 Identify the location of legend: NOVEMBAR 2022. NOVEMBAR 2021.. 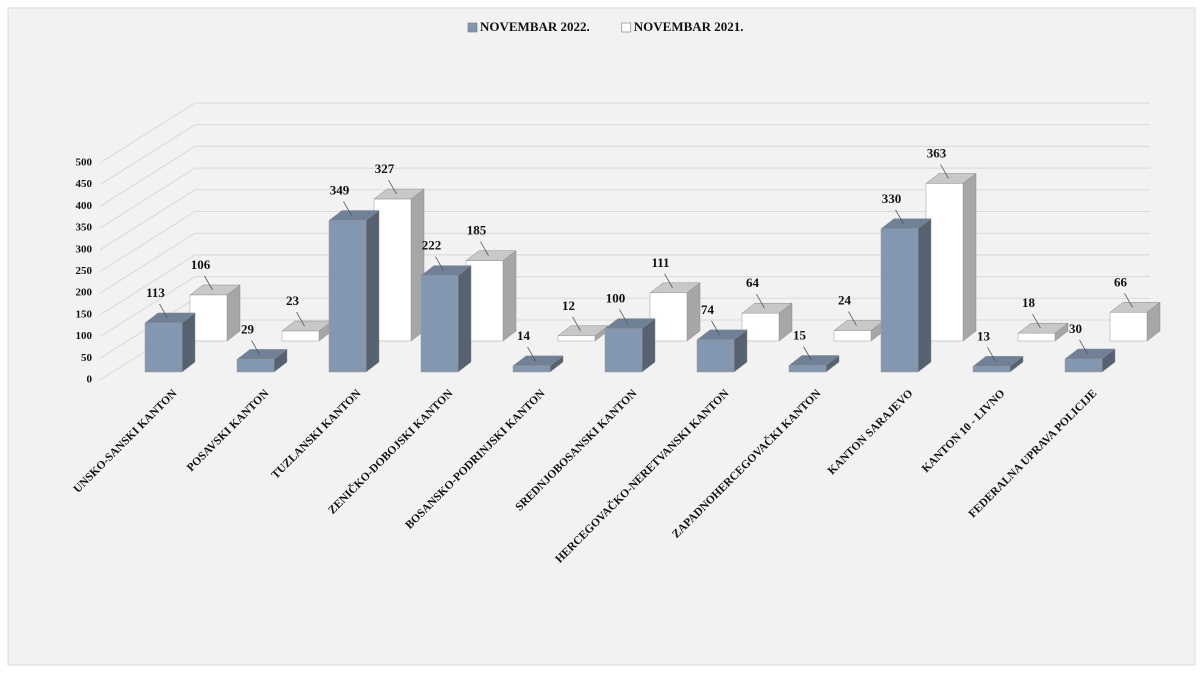
(605, 26).